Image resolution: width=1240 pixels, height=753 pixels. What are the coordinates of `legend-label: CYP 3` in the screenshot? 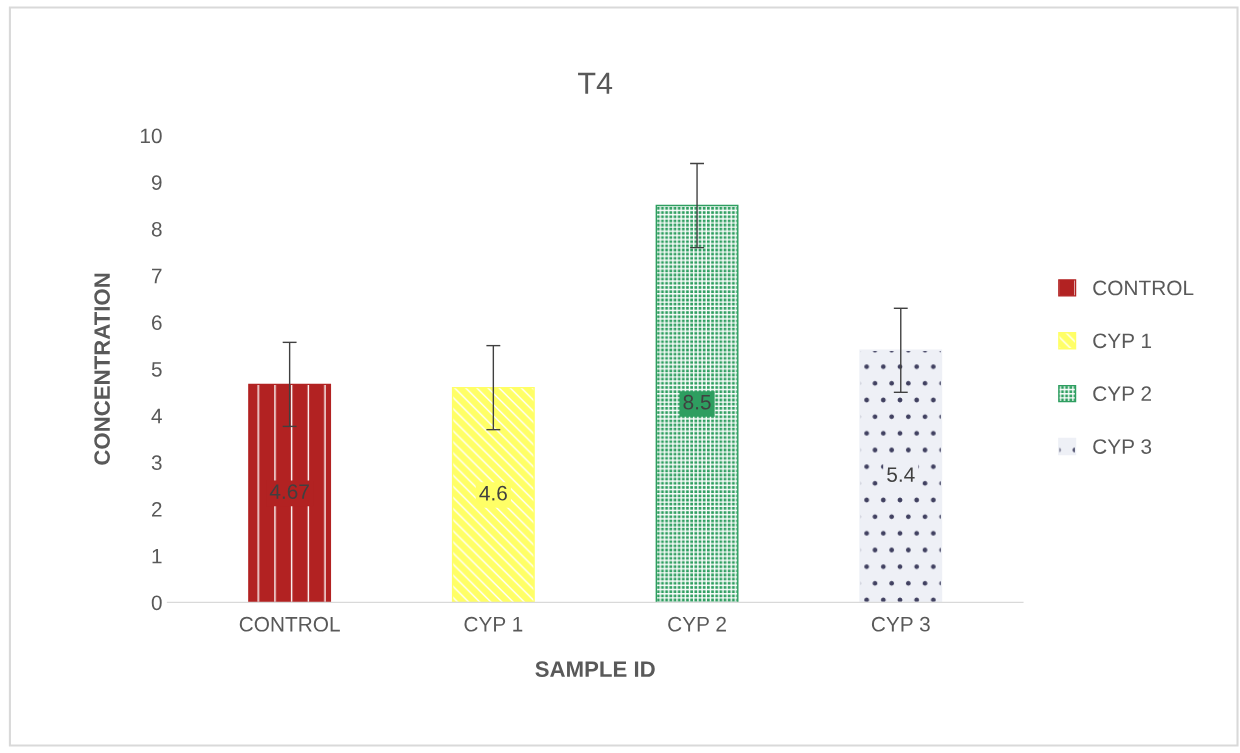 It's located at (1122, 446).